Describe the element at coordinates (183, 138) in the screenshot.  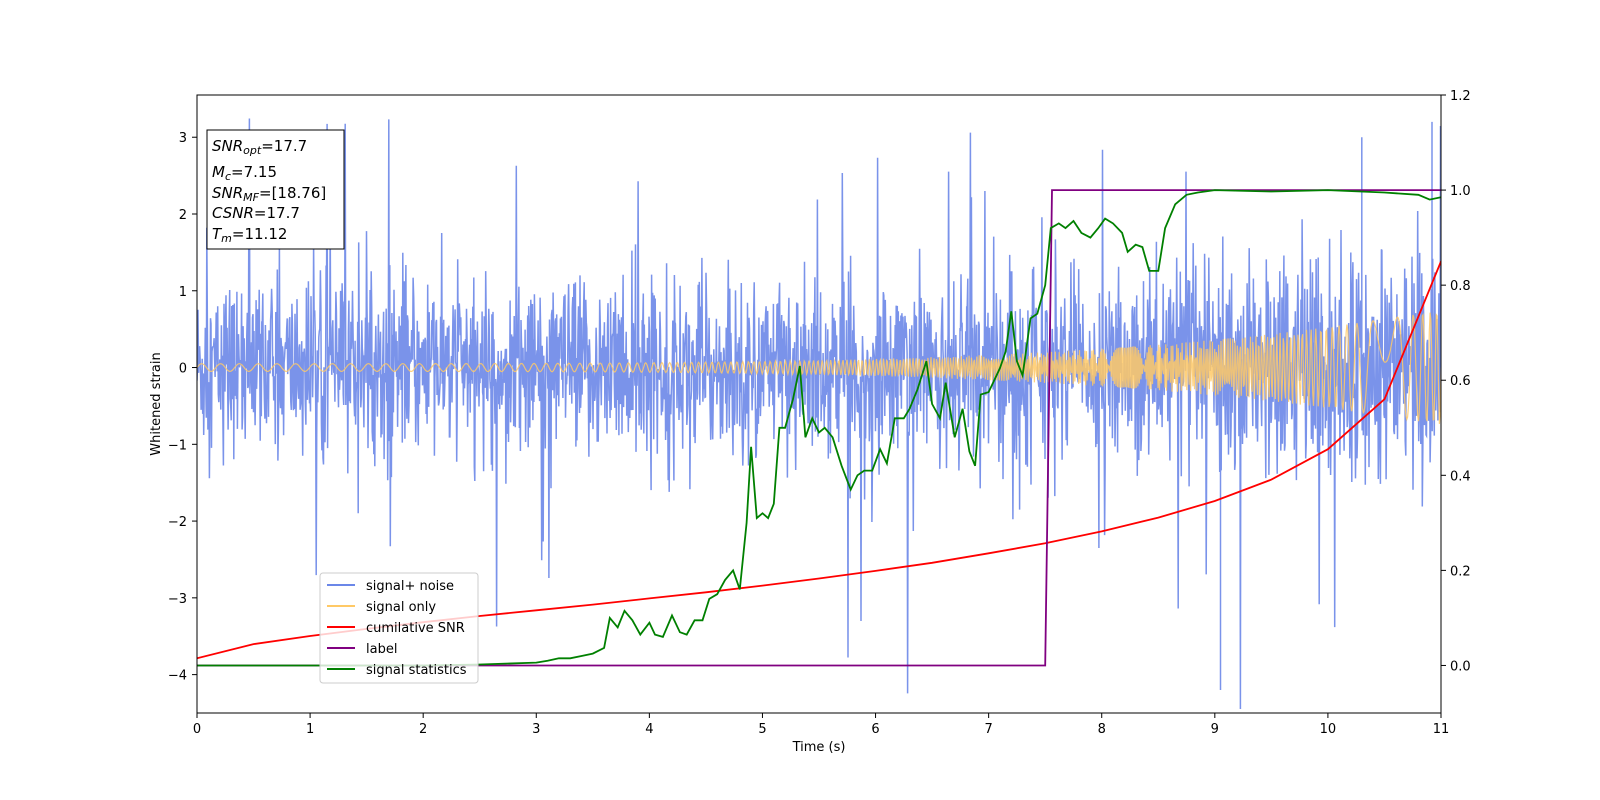
I see `y-tick-label: 3` at that location.